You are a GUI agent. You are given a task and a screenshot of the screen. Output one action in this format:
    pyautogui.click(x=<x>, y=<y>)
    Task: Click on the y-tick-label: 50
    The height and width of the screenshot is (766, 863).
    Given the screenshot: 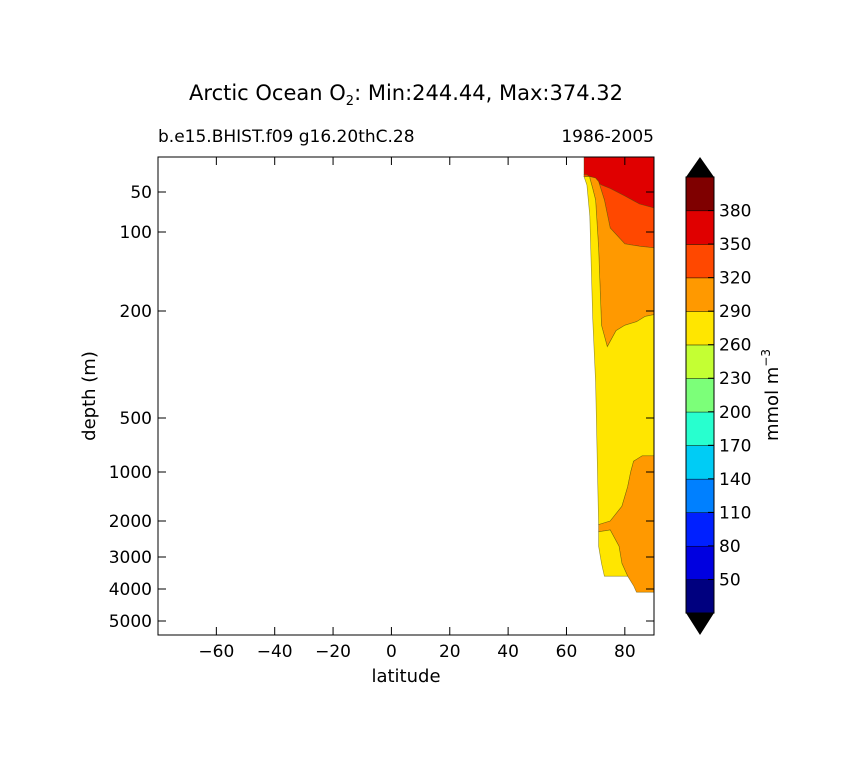 What is the action you would take?
    pyautogui.click(x=141, y=193)
    